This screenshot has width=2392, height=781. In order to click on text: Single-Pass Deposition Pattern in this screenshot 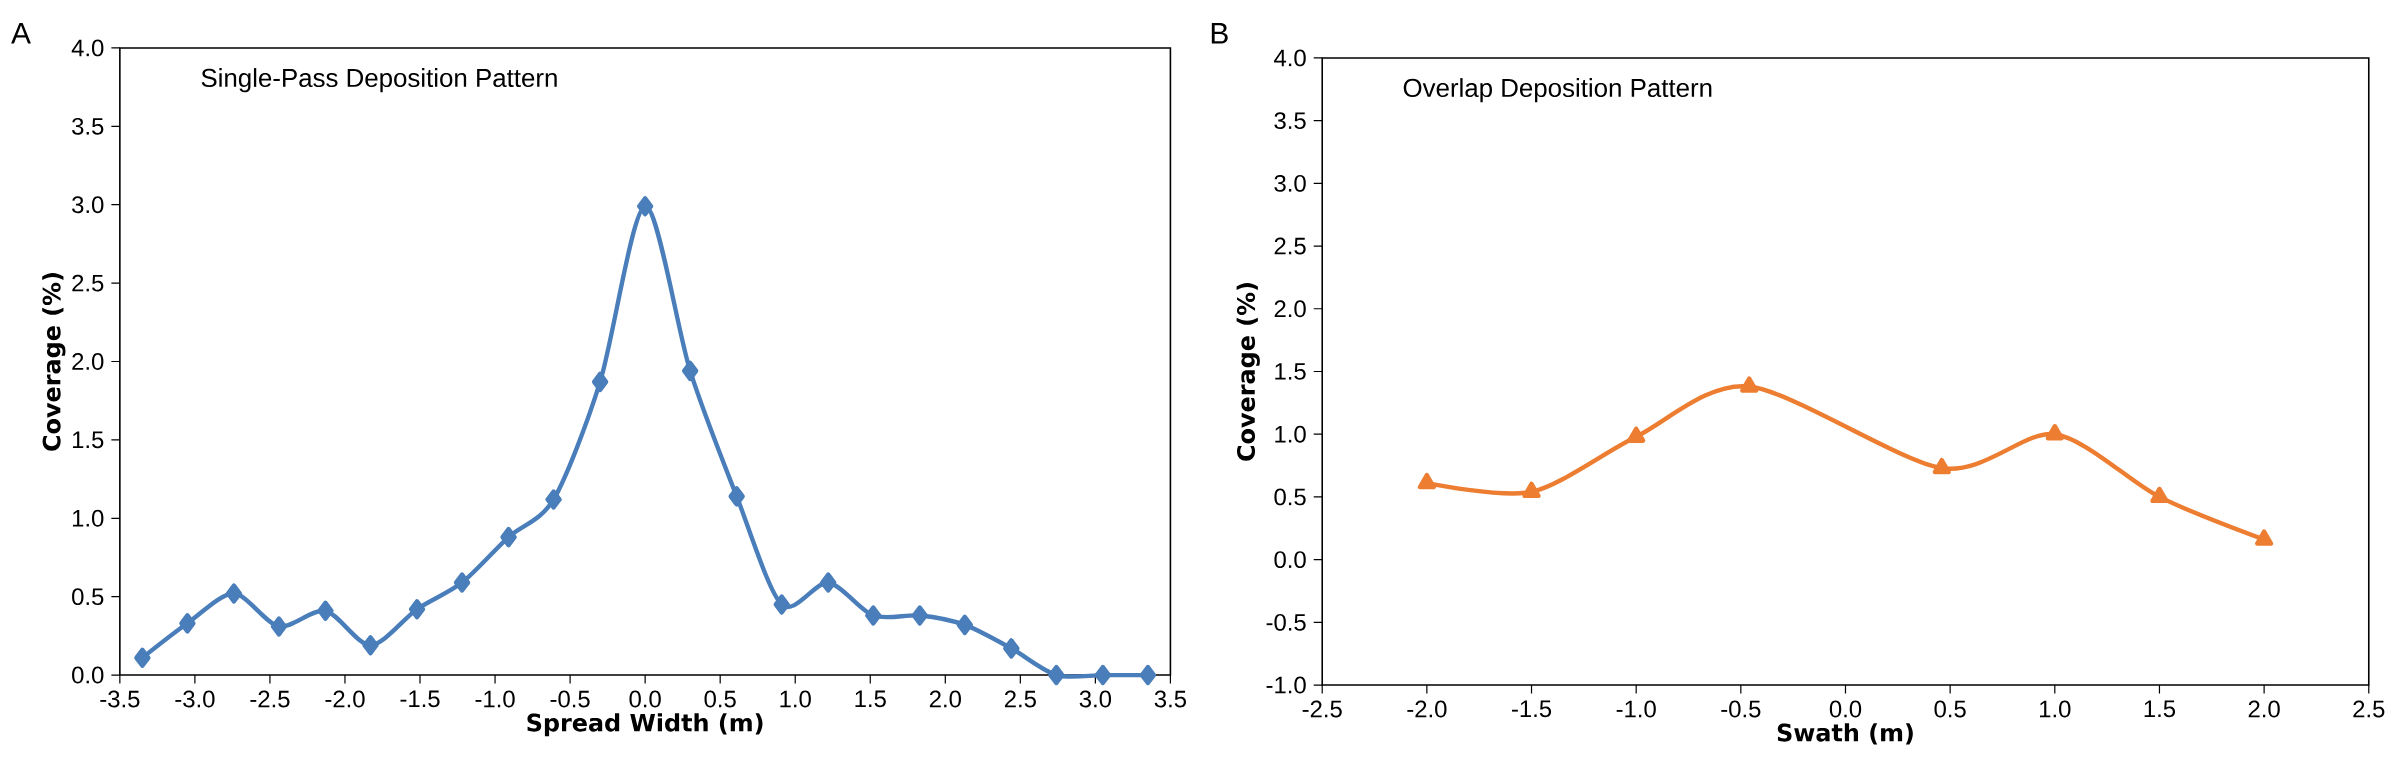, I will do `click(379, 80)`.